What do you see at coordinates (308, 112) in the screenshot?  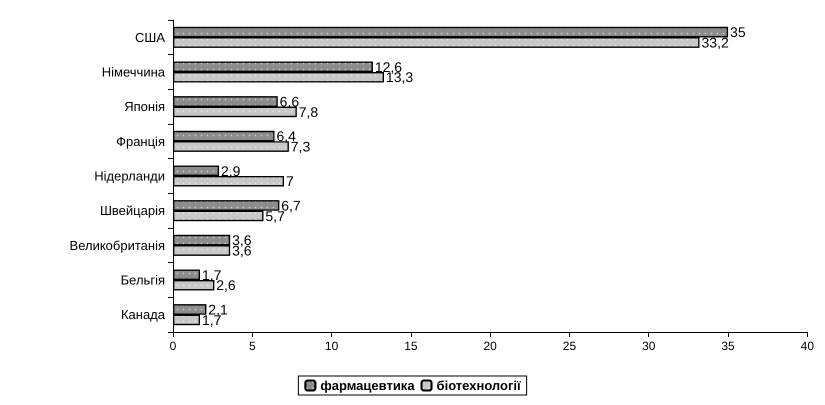 I see `data-label: 7,8` at bounding box center [308, 112].